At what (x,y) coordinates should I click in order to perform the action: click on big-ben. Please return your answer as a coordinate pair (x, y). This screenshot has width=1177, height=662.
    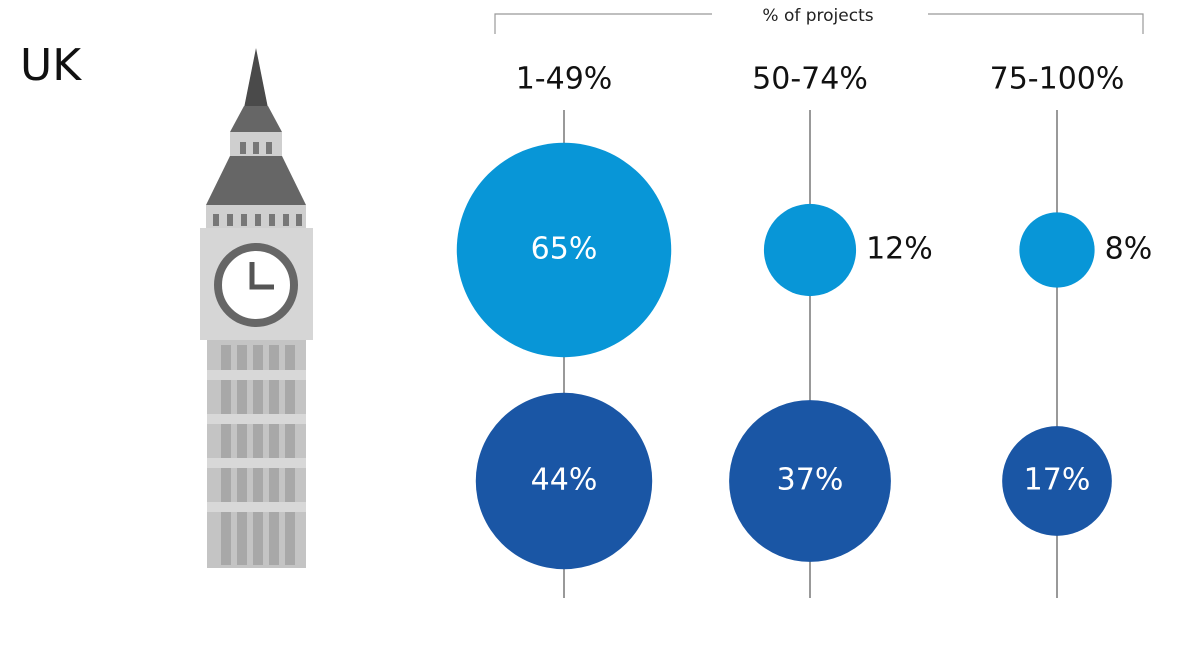
    Looking at the image, I should click on (256, 308).